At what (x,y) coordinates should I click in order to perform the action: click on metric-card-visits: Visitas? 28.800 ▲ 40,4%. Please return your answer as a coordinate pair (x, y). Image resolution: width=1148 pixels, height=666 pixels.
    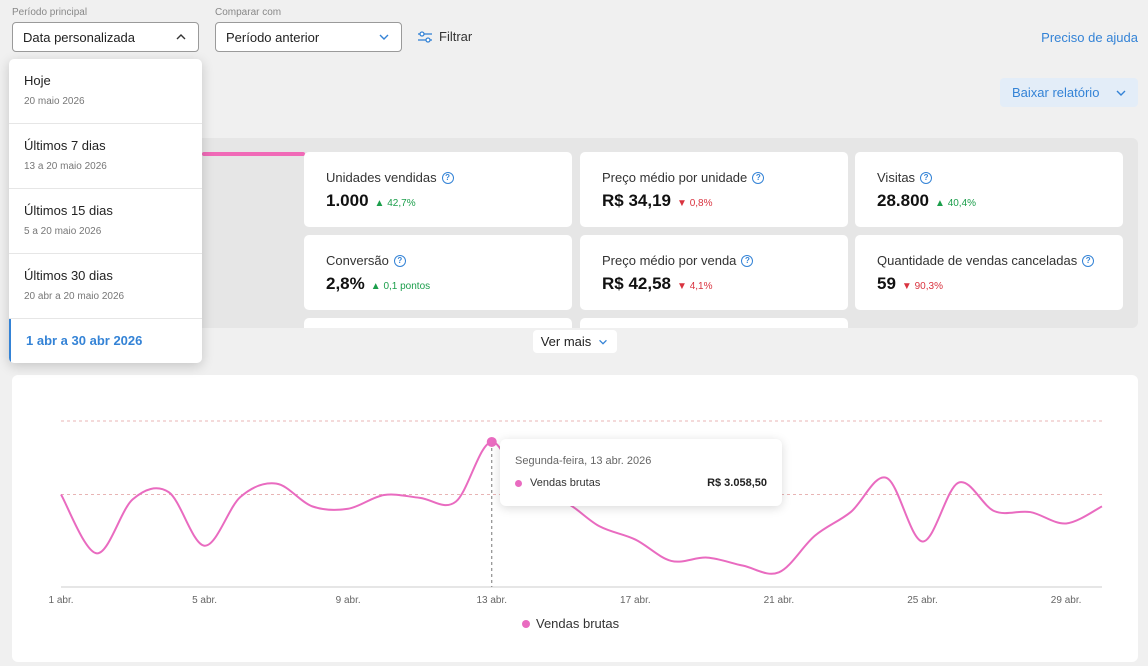
    Looking at the image, I should click on (989, 189).